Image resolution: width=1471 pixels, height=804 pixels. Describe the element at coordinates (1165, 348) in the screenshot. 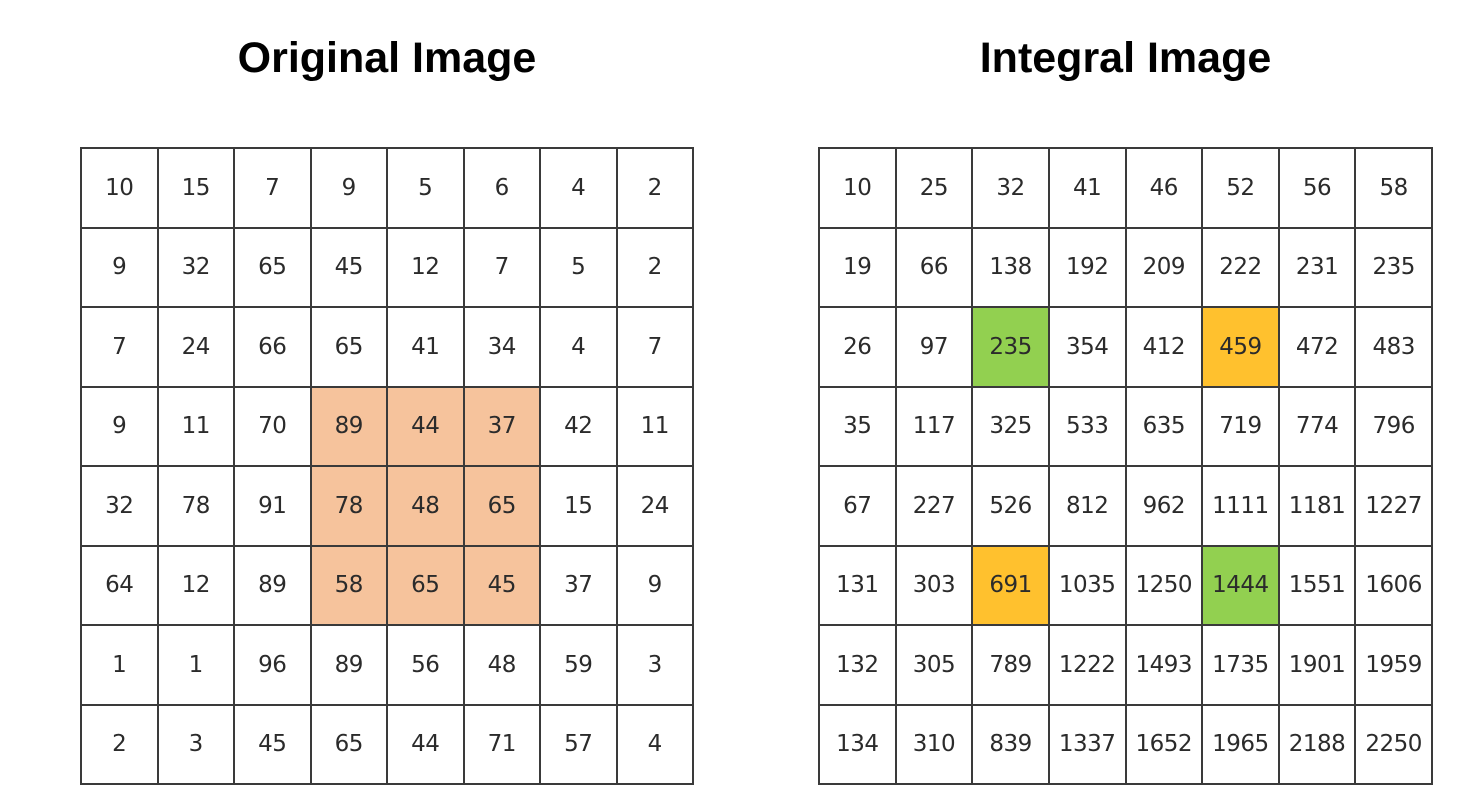

I see `integral-cell-r3-c5: 412` at that location.